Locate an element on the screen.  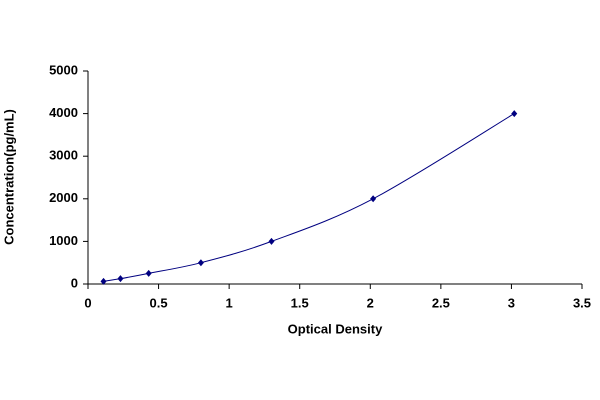
x-axis-label: Optical Density is located at coordinates (335, 328).